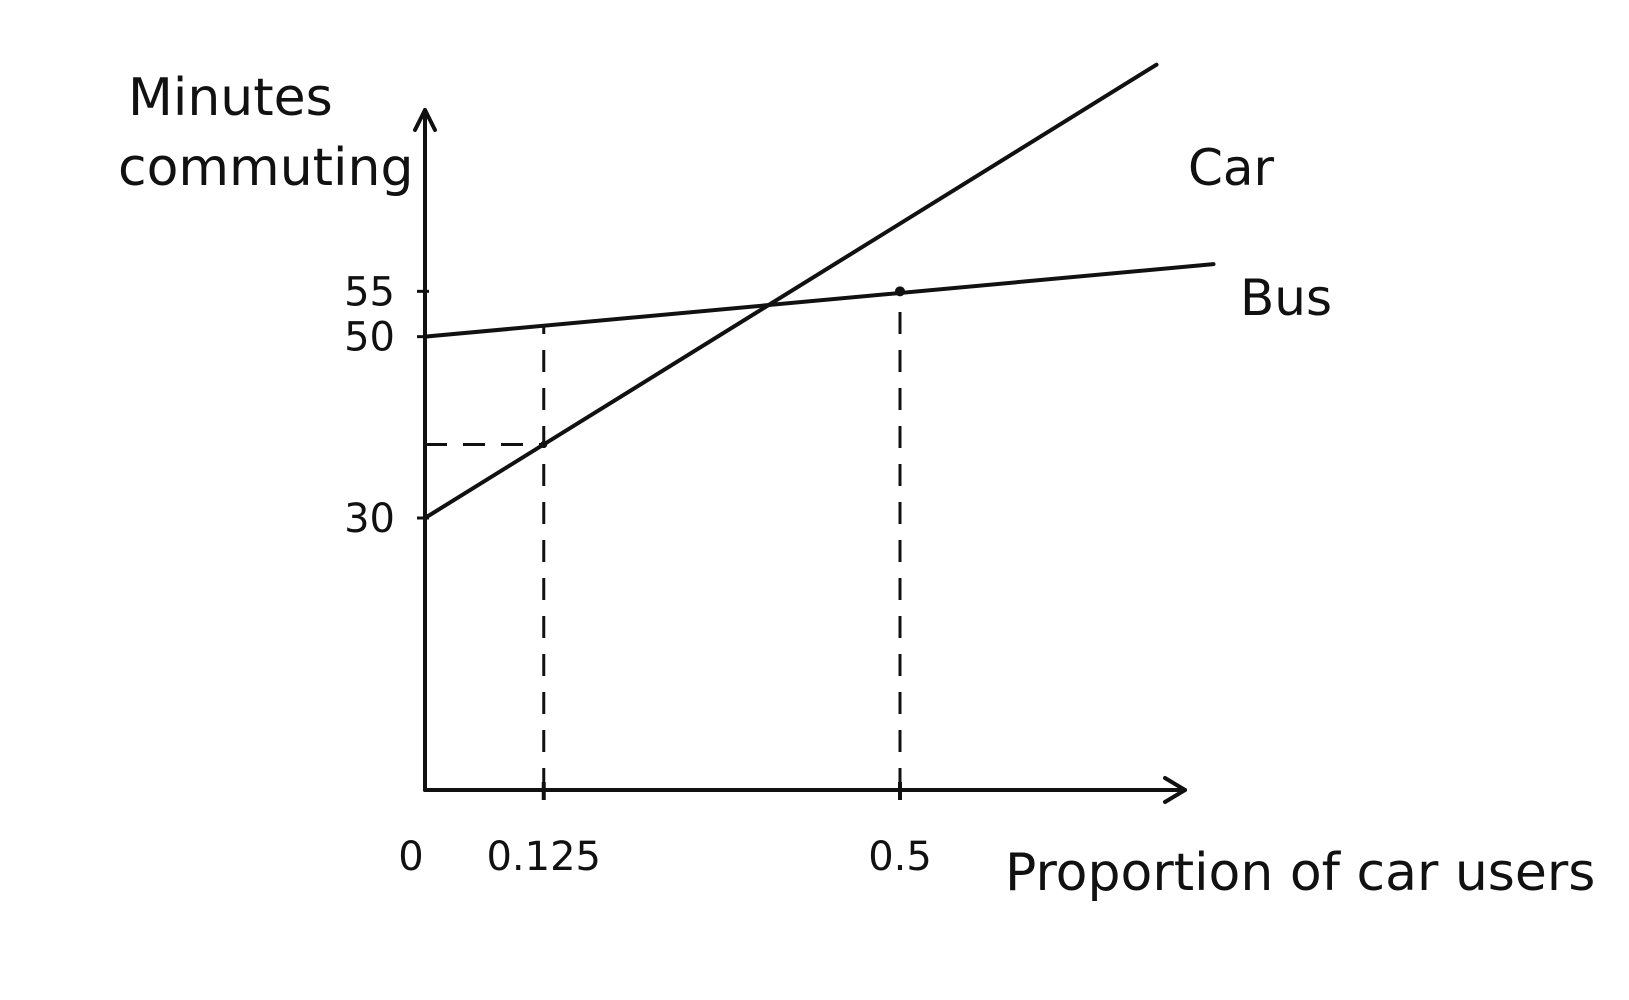 The height and width of the screenshot is (1000, 1629). Describe the element at coordinates (369, 292) in the screenshot. I see `y-tick-label: 55` at that location.